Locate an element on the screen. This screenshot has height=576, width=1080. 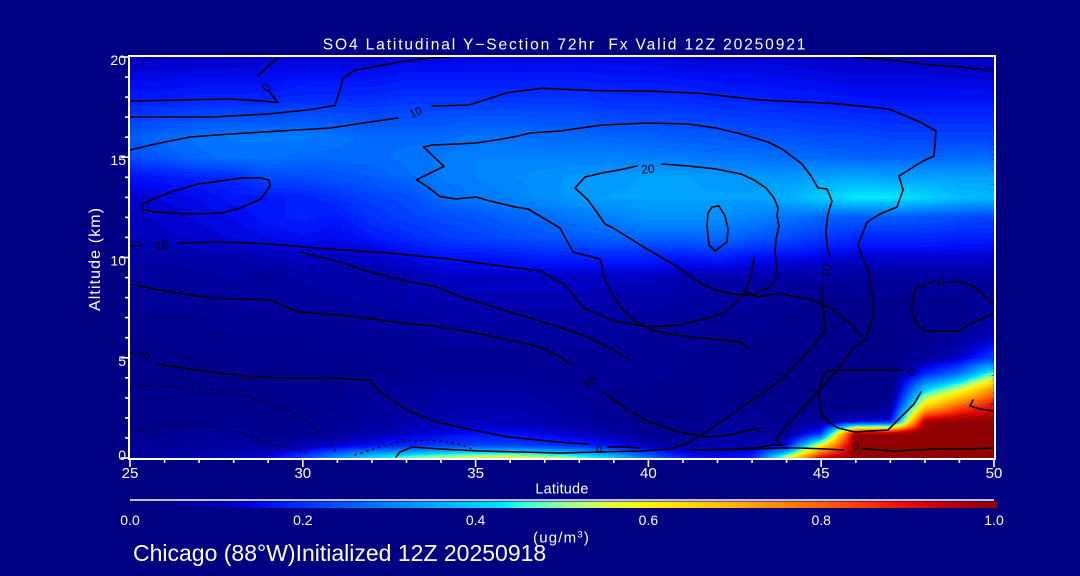
svg-text: 1.0 is located at coordinates (994, 520).